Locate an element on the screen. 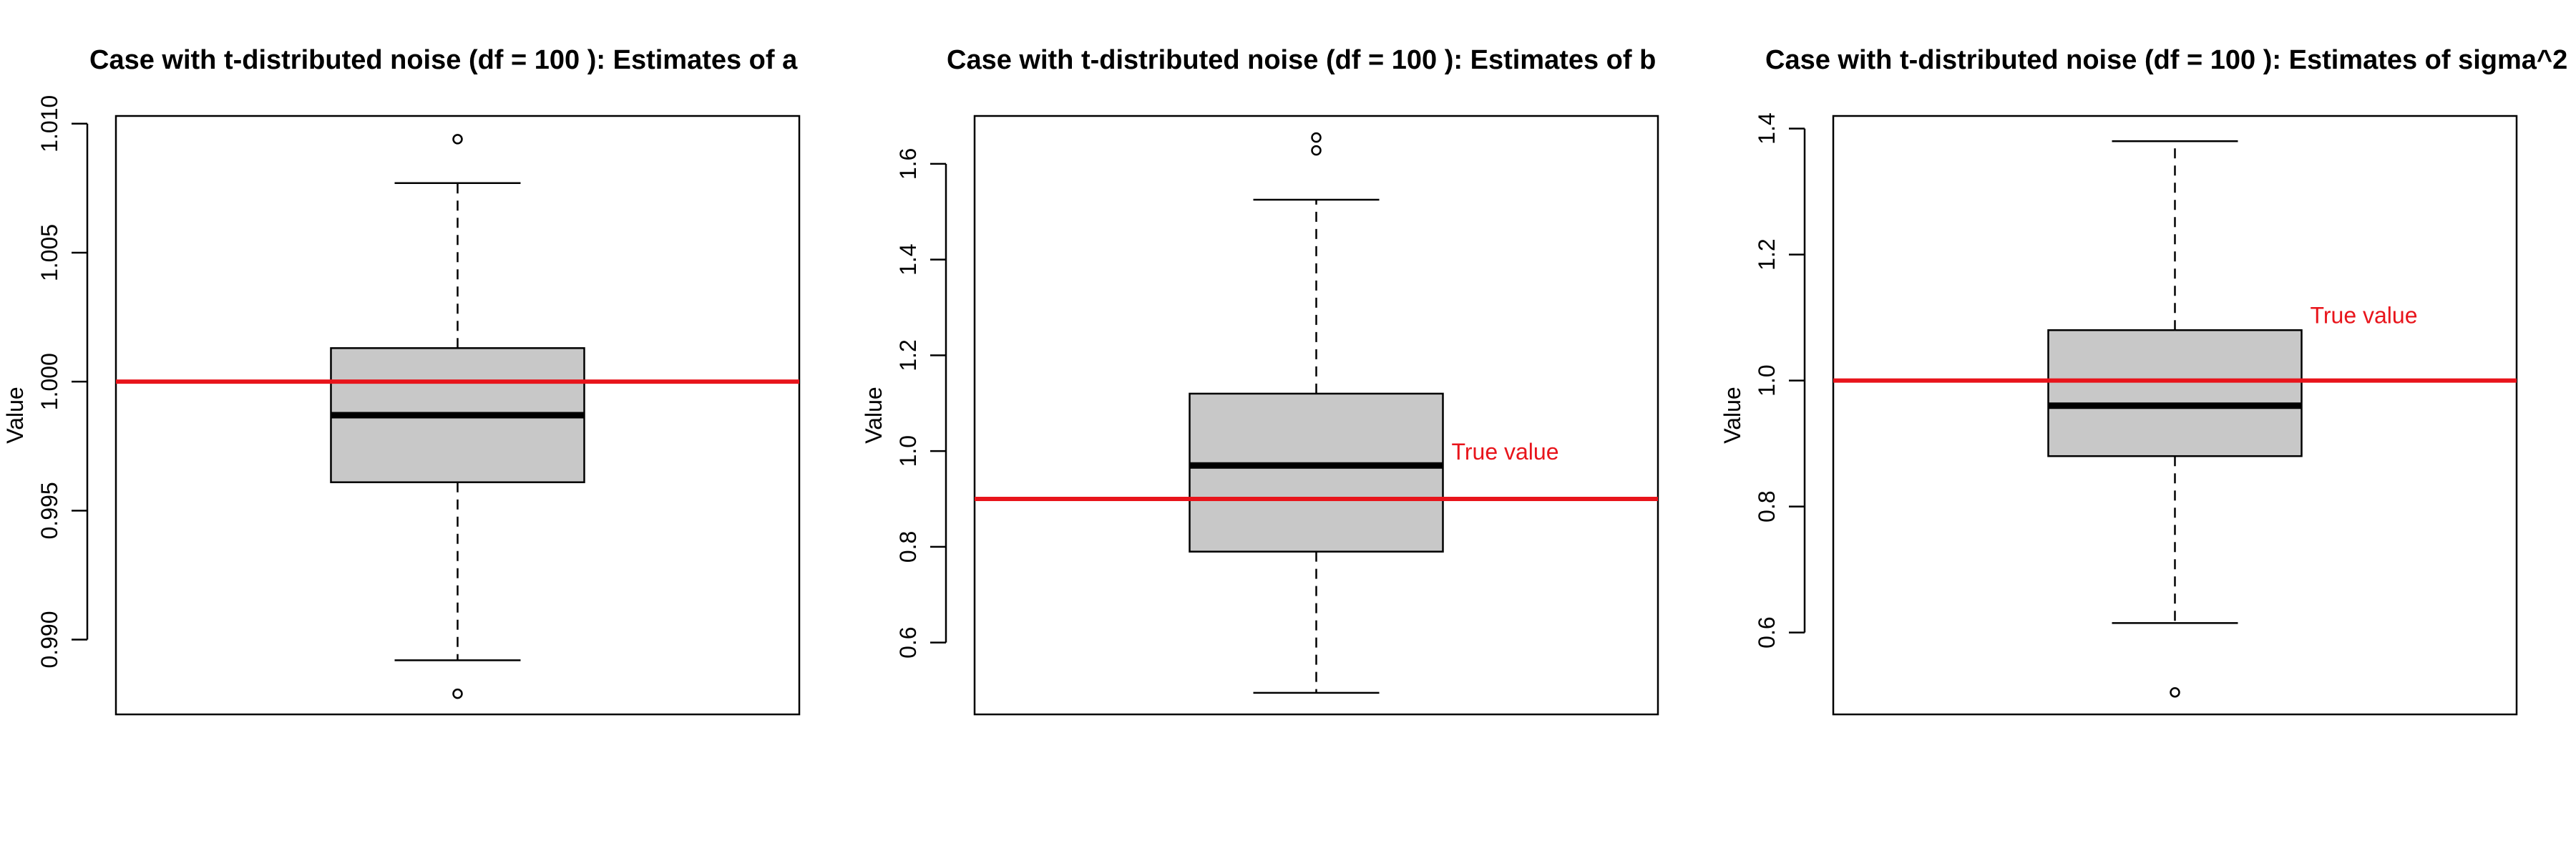  y-tick-label: 0.990 is located at coordinates (49, 639).